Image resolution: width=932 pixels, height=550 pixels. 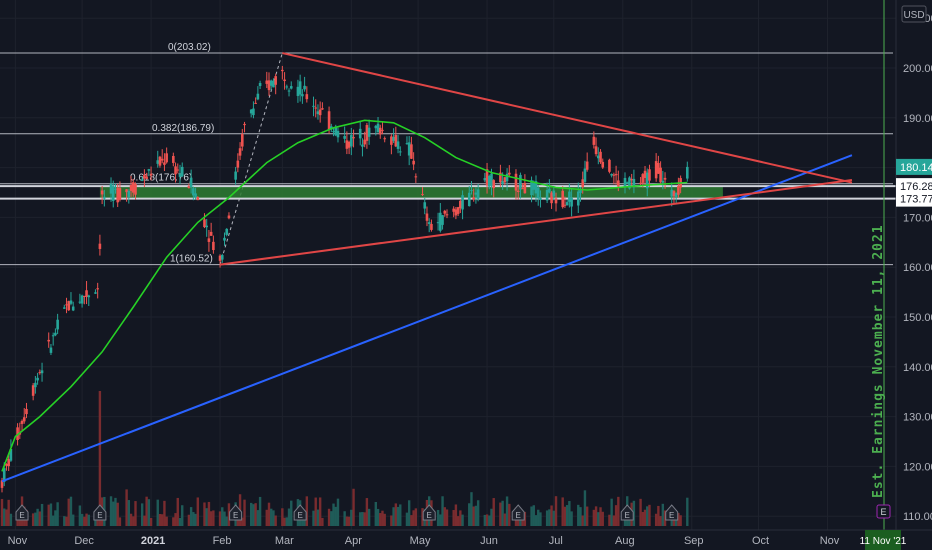 I want to click on price-tick-label: 130.00, so click(x=917, y=418).